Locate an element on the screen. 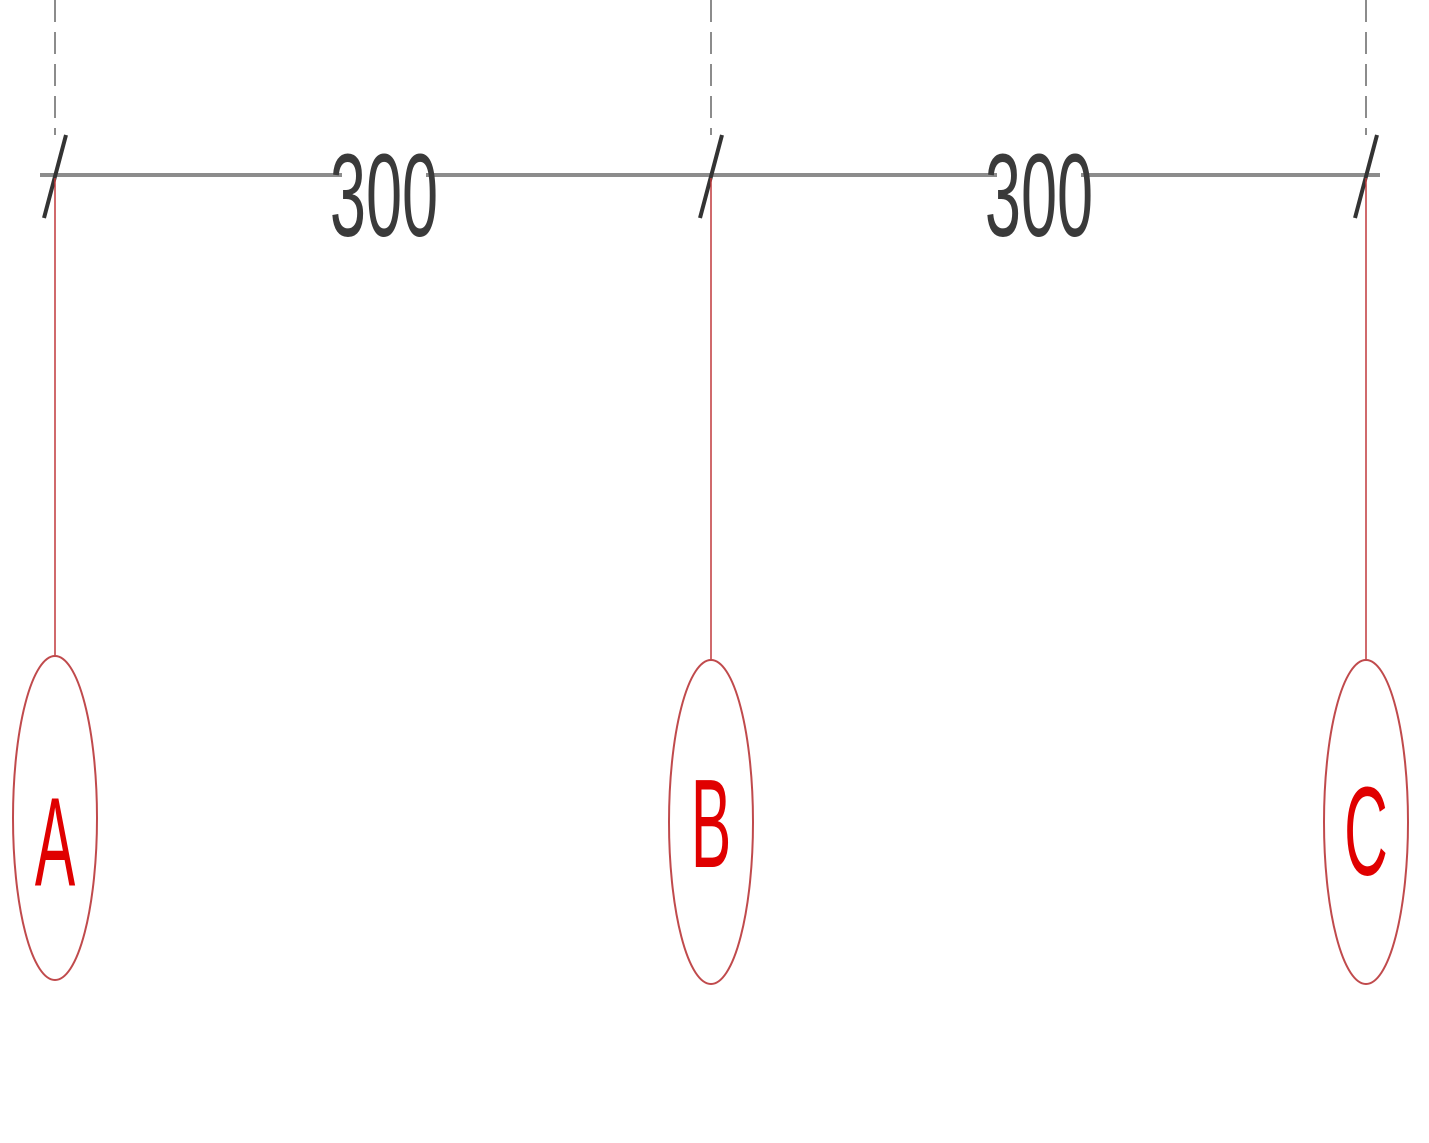  dimension-label-1: 300 is located at coordinates (384, 196).